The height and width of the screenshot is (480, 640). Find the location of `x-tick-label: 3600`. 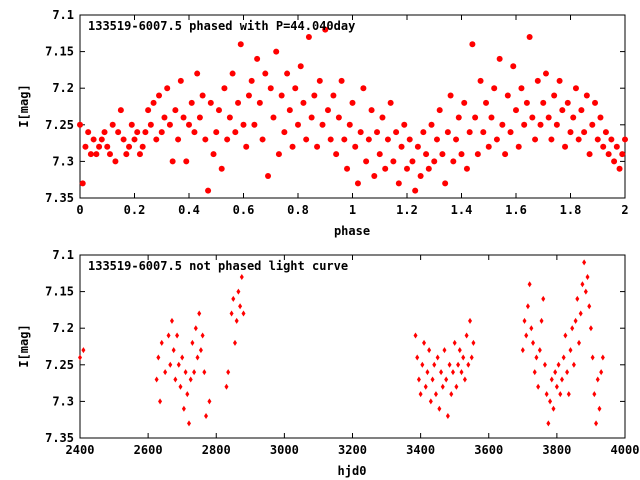

x-tick-label: 3600 is located at coordinates (488, 450).